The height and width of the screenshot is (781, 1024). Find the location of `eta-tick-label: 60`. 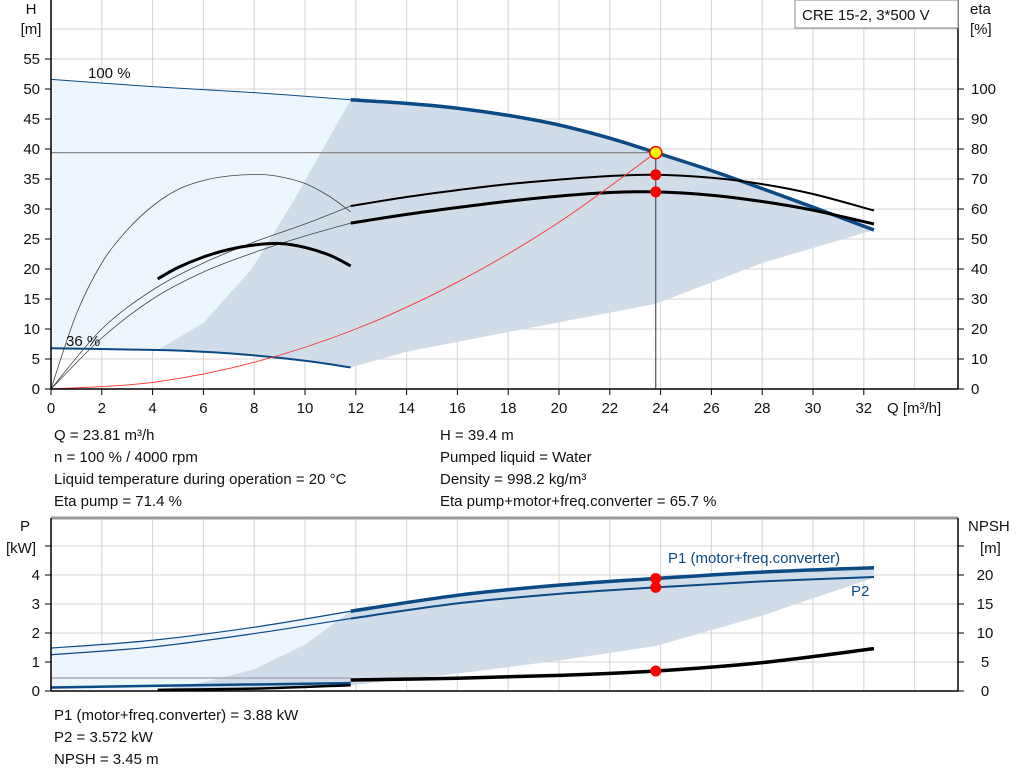

eta-tick-label: 60 is located at coordinates (979, 209).